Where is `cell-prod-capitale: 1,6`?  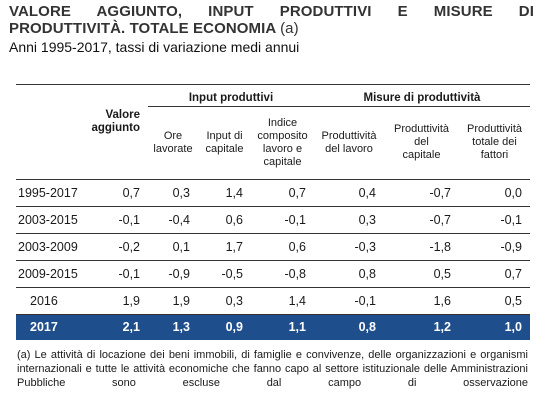 cell-prod-capitale: 1,6 is located at coordinates (421, 301).